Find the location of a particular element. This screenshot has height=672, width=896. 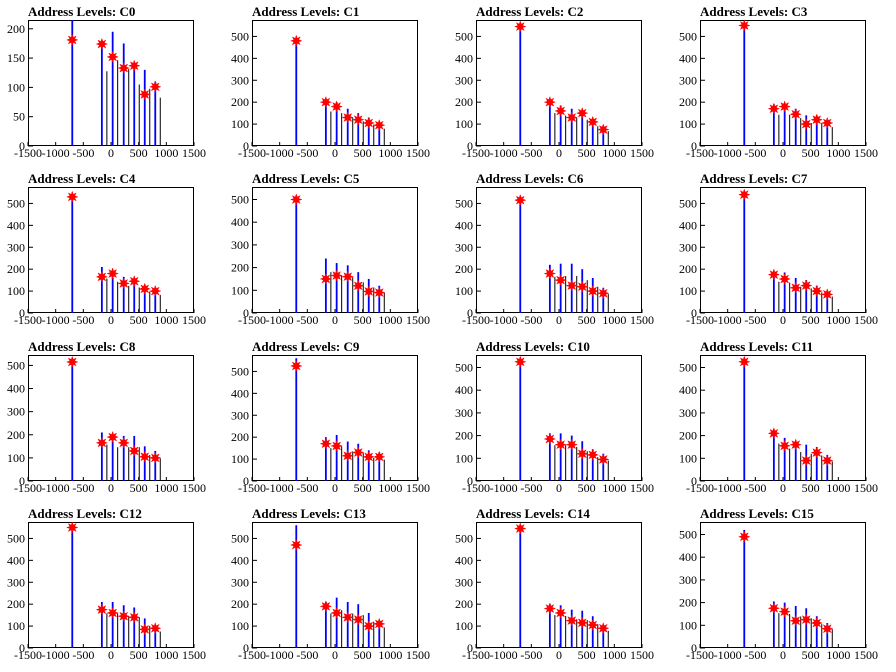

chart-title: Address Levels: C14 is located at coordinates (533, 513).